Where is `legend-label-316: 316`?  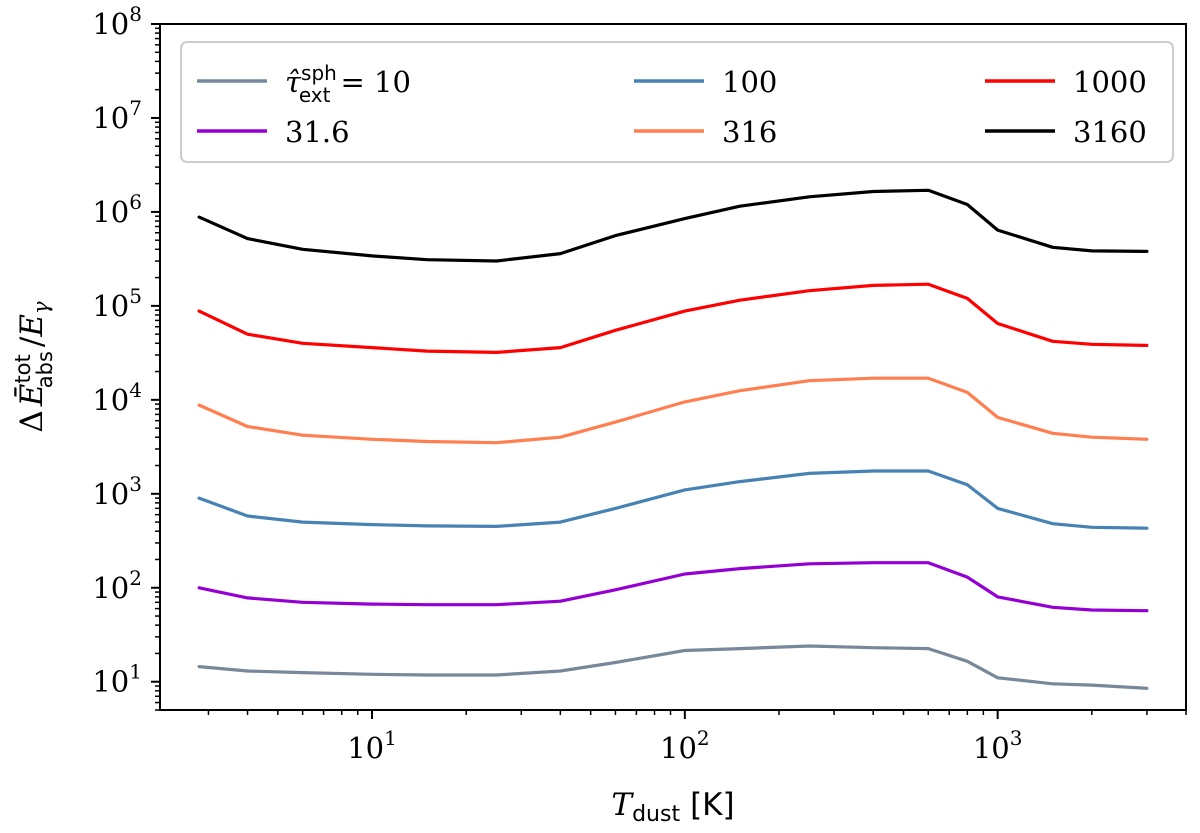
legend-label-316: 316 is located at coordinates (749, 132).